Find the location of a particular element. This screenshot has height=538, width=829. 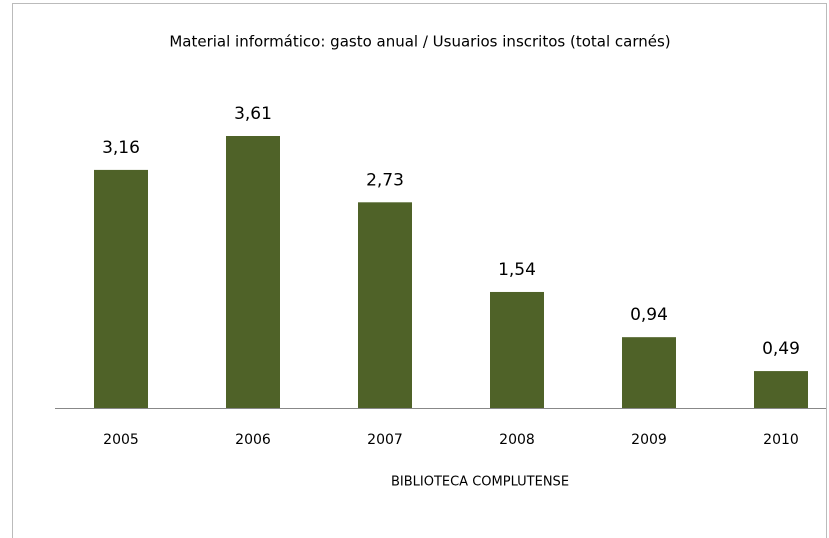

data-label: 2,73 is located at coordinates (385, 180).